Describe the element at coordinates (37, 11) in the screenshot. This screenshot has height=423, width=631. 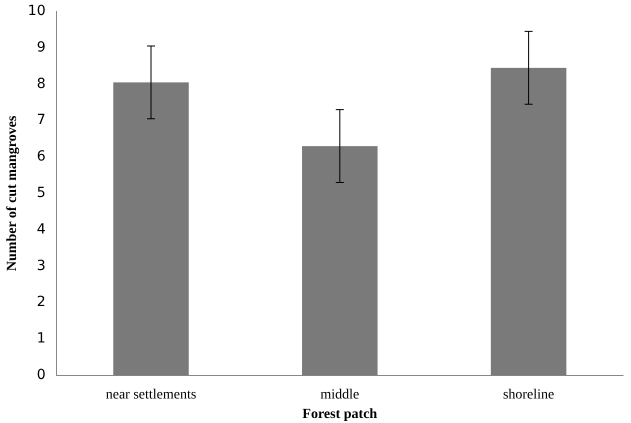
I see `y-tick-label: 10` at that location.